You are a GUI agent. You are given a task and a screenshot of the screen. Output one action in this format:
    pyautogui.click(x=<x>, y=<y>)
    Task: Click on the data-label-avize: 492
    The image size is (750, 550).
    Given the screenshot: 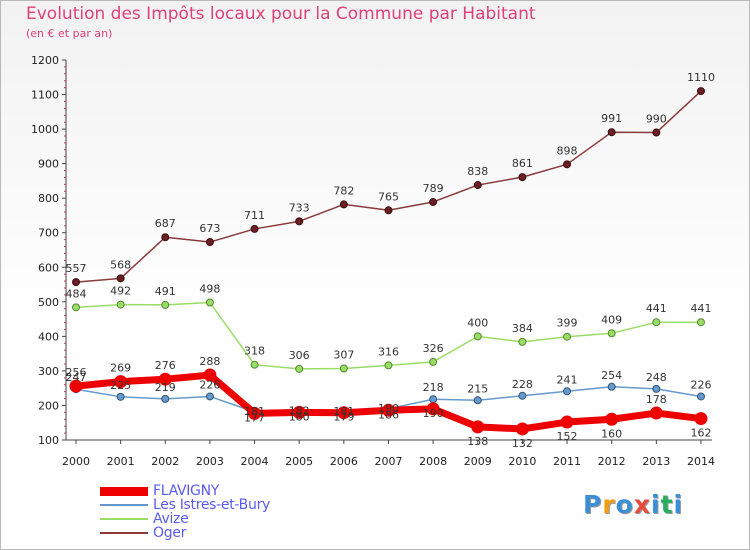 What is the action you would take?
    pyautogui.click(x=120, y=291)
    